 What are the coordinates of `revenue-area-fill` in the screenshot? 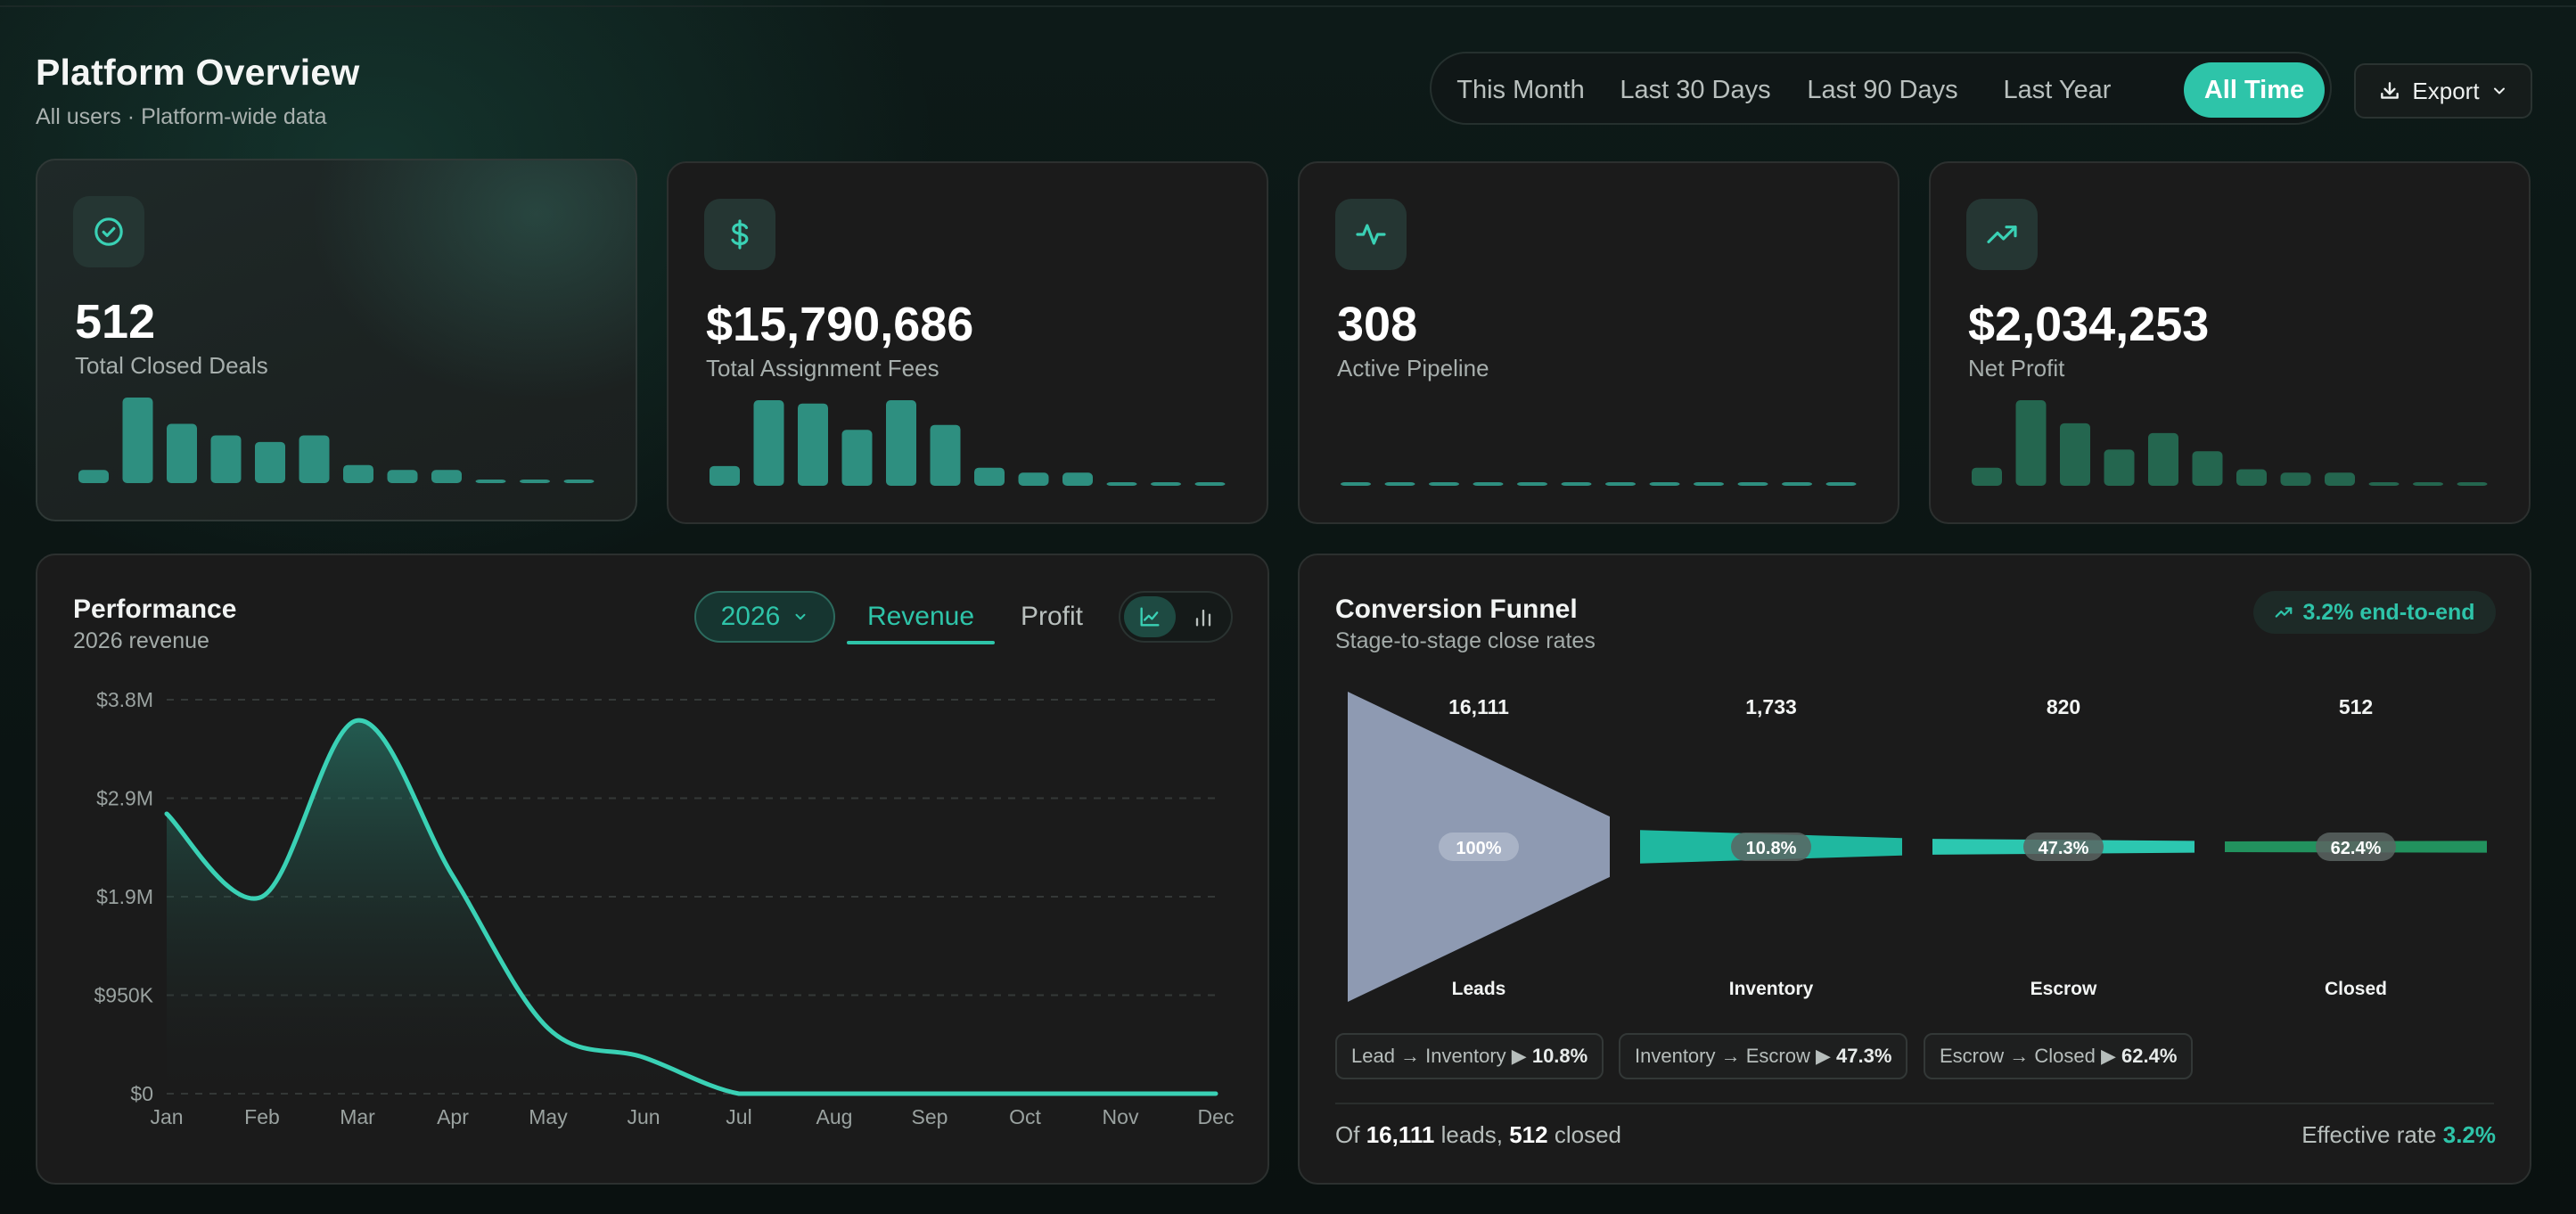 It's located at (691, 907).